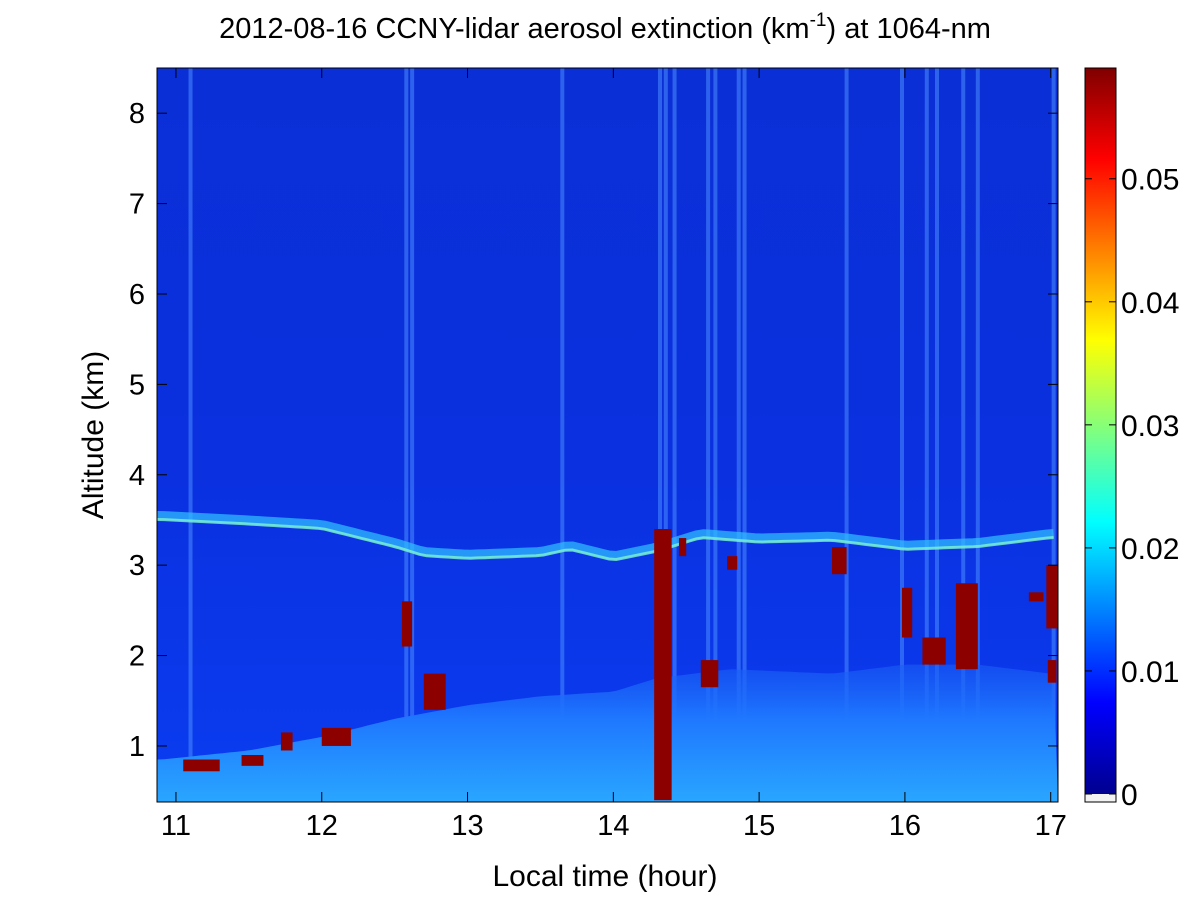 The height and width of the screenshot is (901, 1200). Describe the element at coordinates (1150, 672) in the screenshot. I see `colorbar-tick-label: 0.01` at that location.